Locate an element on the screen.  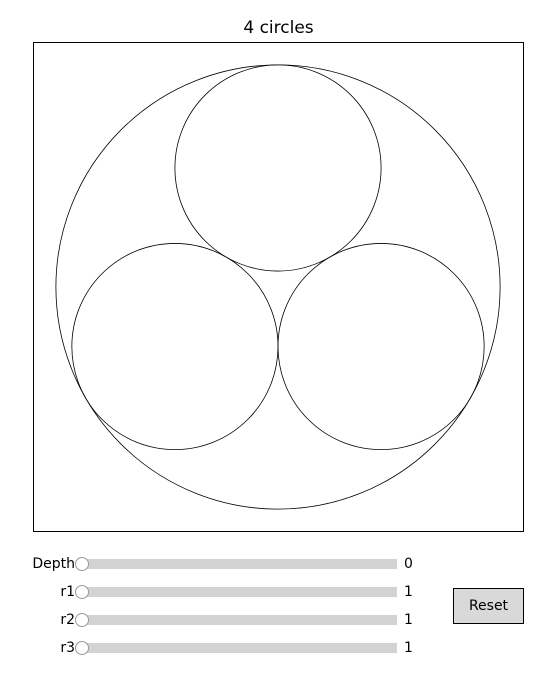
slider-depth-label: Depth is located at coordinates (53, 564).